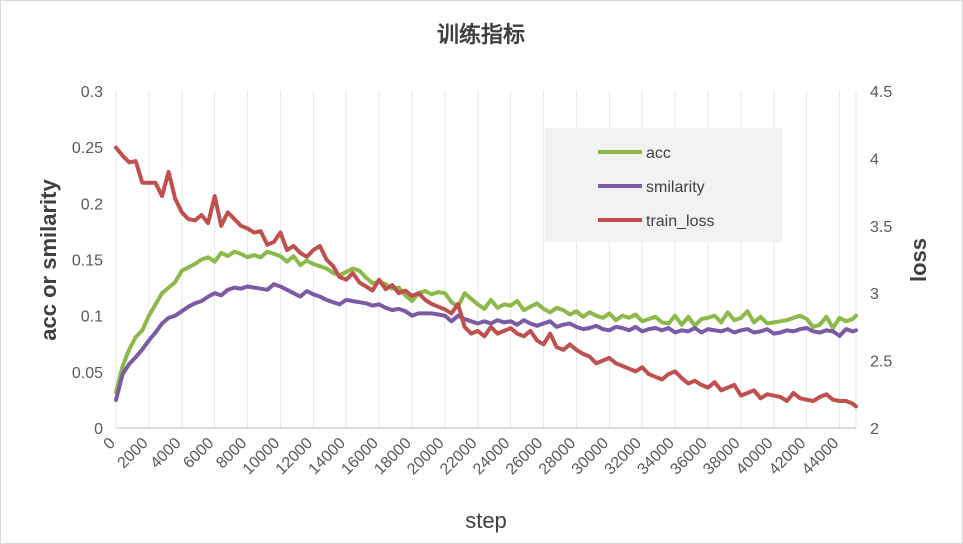 This screenshot has width=963, height=544. I want to click on left-tick-label: 0.15, so click(87, 261).